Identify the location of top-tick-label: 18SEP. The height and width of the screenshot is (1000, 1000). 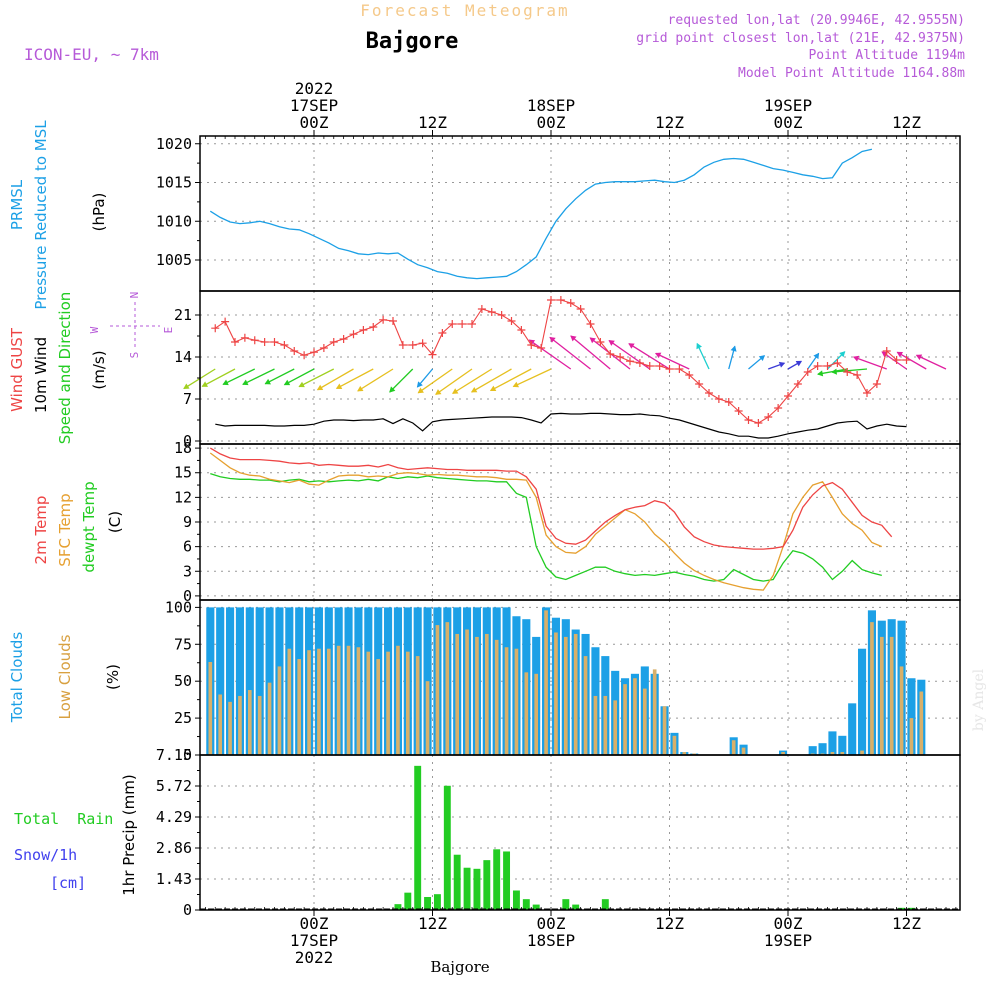
(551, 105).